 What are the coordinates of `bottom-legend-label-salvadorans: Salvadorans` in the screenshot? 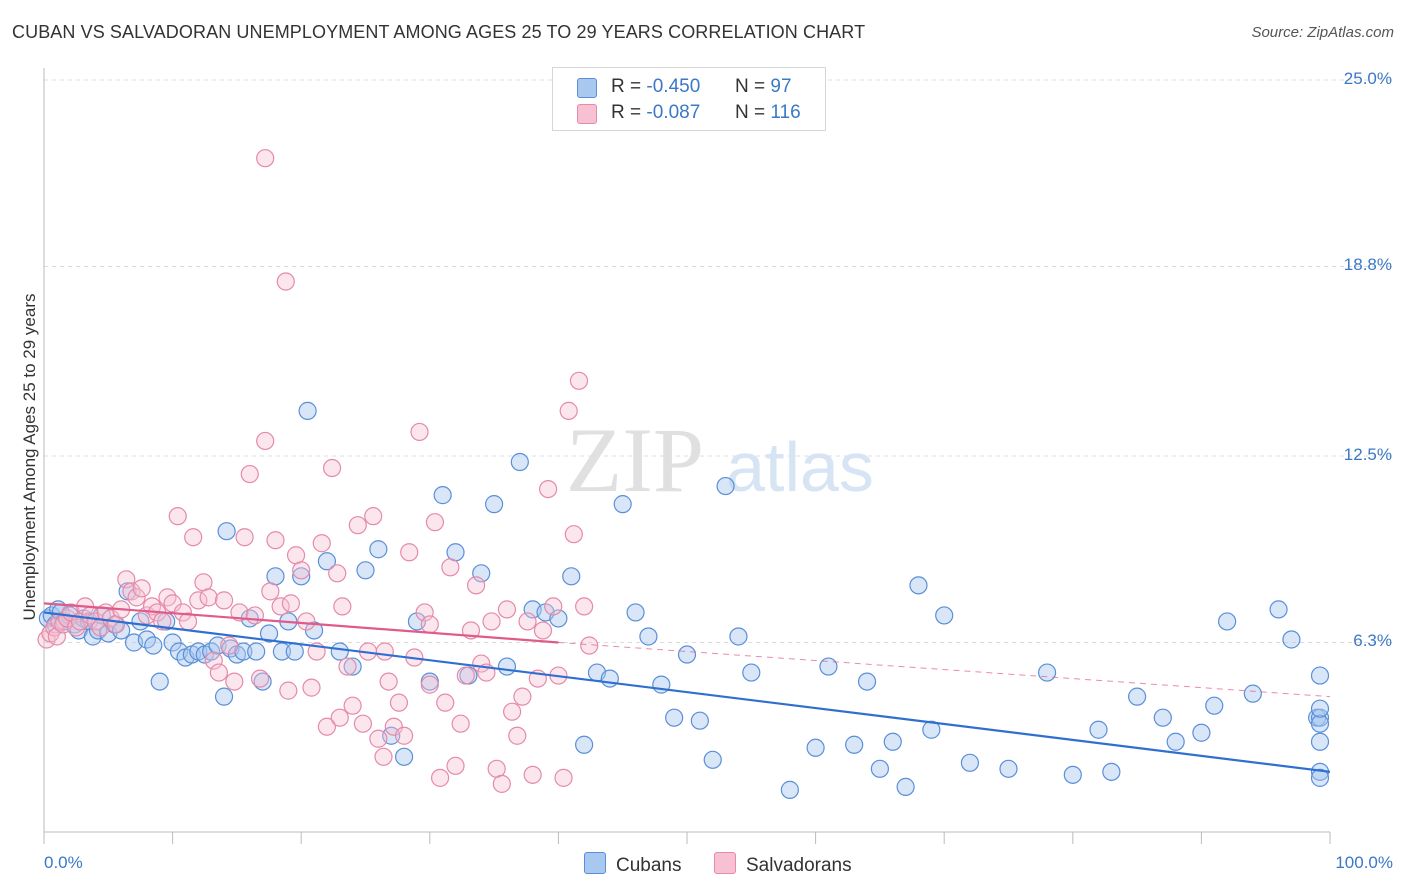 It's located at (799, 865).